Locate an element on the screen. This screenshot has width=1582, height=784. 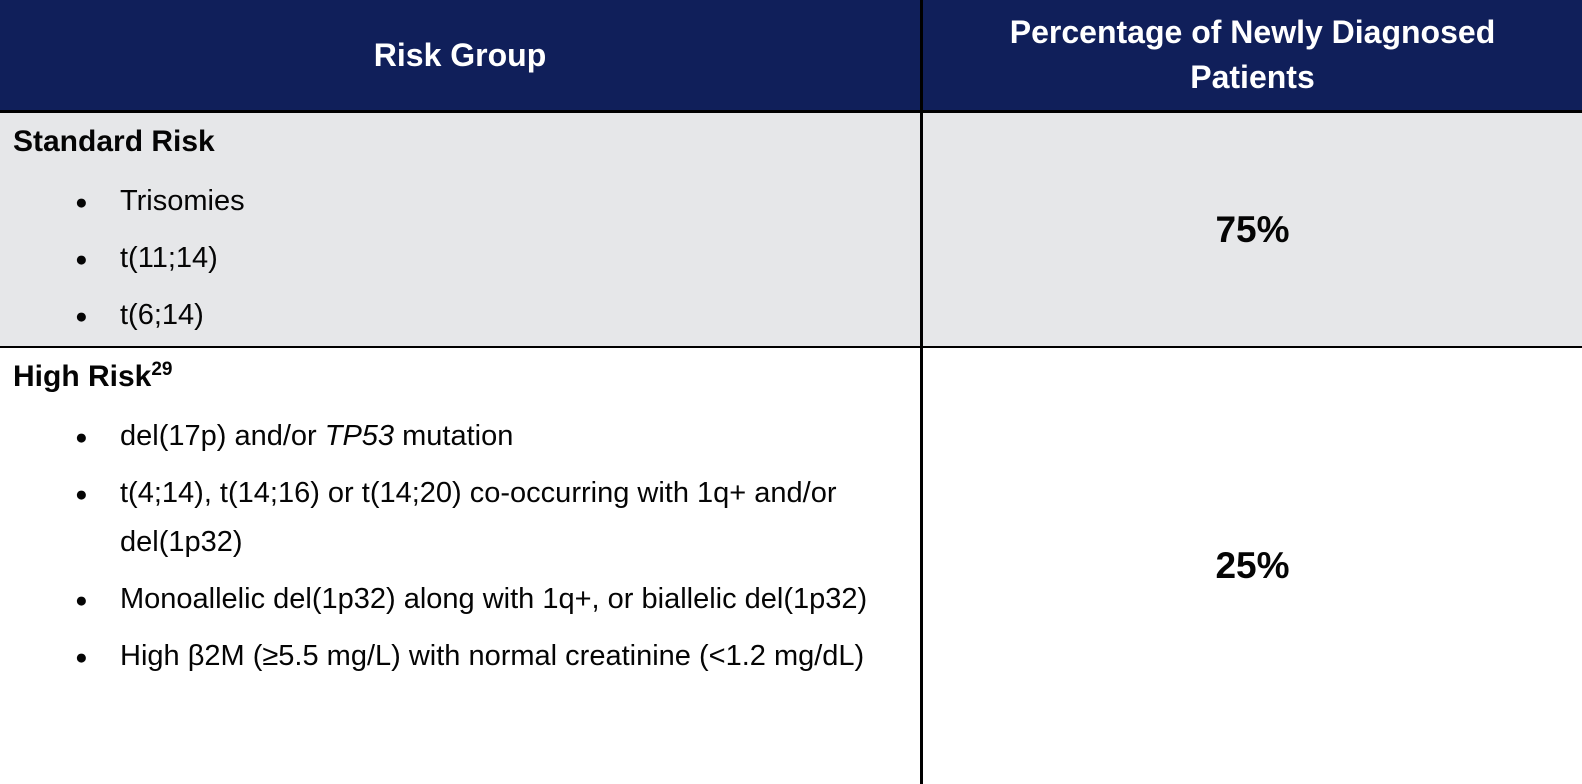
header-risk-group-label: Risk Group is located at coordinates (460, 54).